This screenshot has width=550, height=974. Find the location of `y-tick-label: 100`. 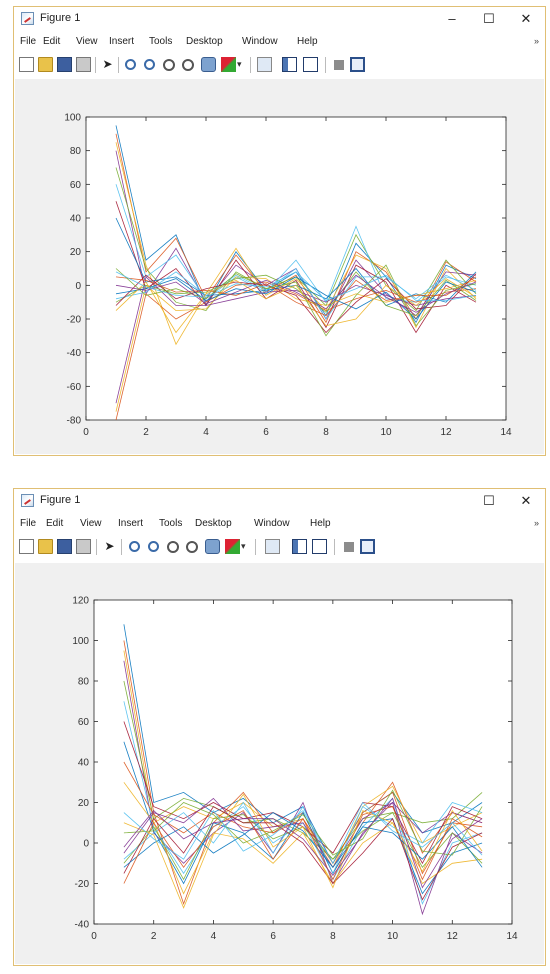

y-tick-label: 100 is located at coordinates (72, 118).